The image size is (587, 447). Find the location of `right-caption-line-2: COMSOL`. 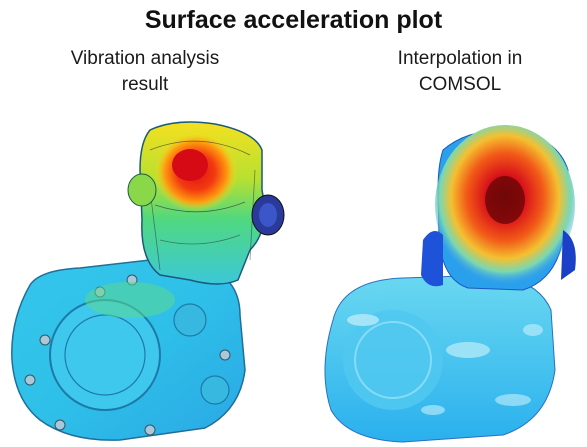

right-caption-line-2: COMSOL is located at coordinates (460, 84).